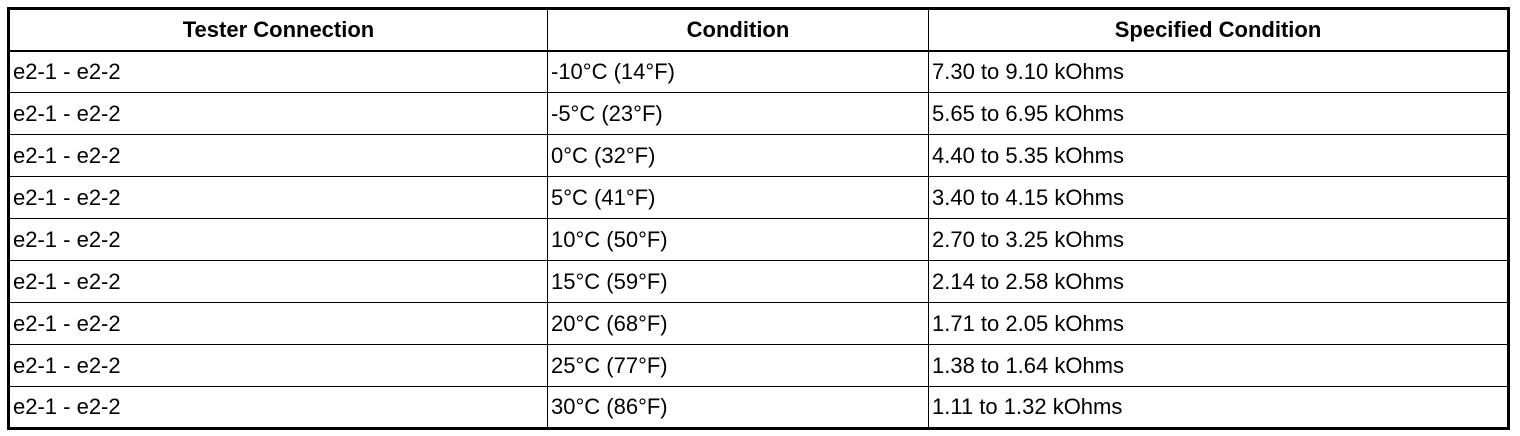 This screenshot has width=1520, height=436. I want to click on table-cell: -10°C (14°F), so click(738, 71).